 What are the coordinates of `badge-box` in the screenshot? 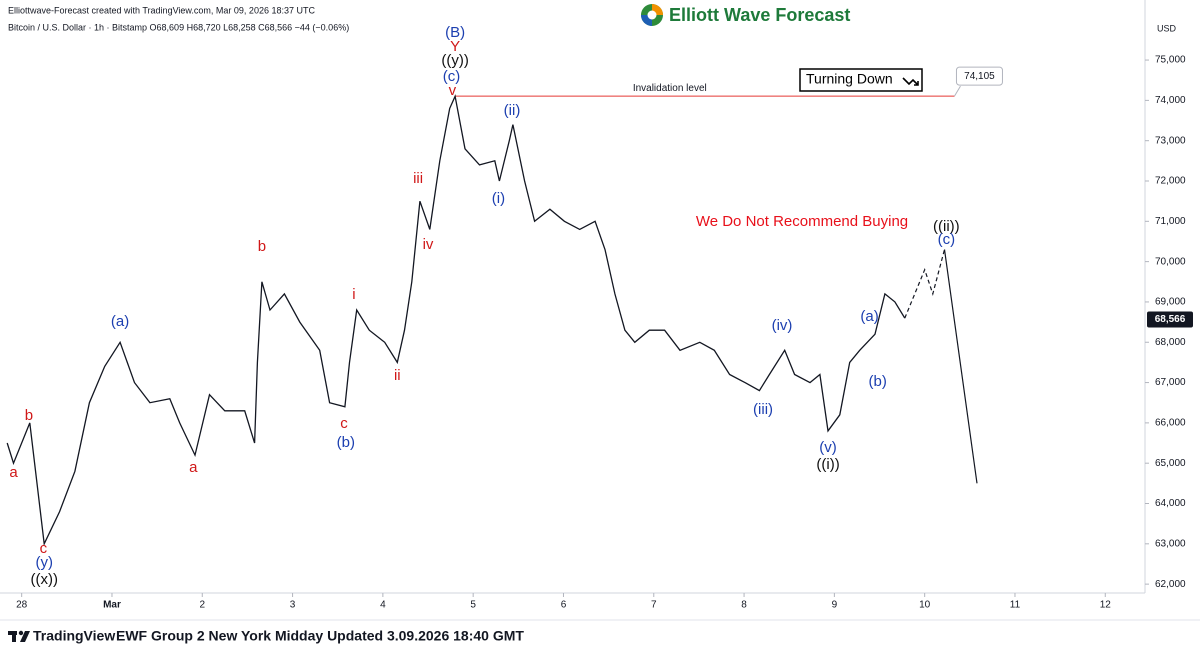 It's located at (861, 80).